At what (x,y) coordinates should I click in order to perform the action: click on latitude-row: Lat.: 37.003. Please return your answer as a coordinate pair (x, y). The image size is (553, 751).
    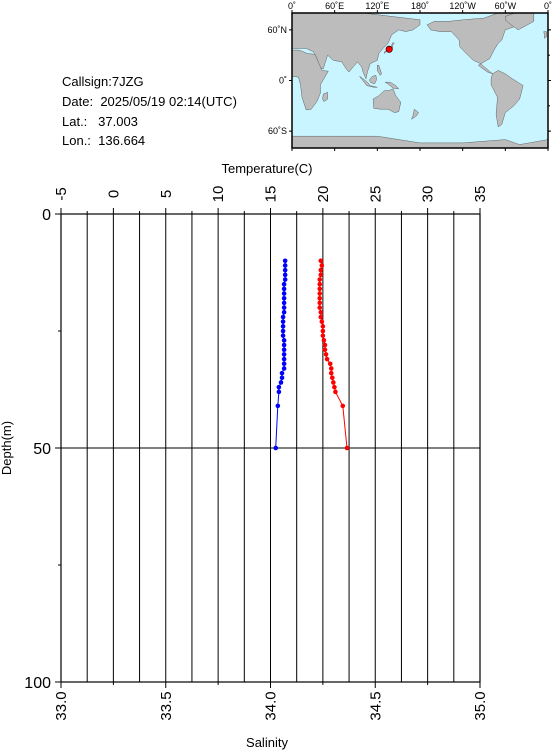
    Looking at the image, I should click on (100, 122).